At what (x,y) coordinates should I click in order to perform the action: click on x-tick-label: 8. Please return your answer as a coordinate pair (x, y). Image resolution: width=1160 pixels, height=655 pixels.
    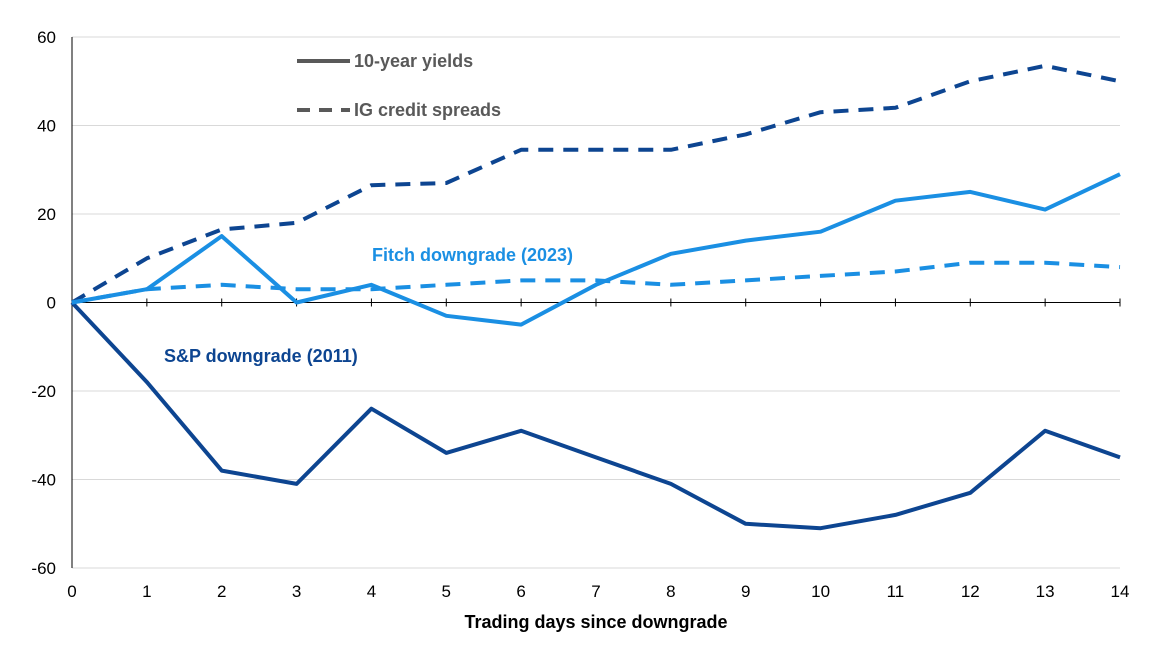
    Looking at the image, I should click on (670, 591).